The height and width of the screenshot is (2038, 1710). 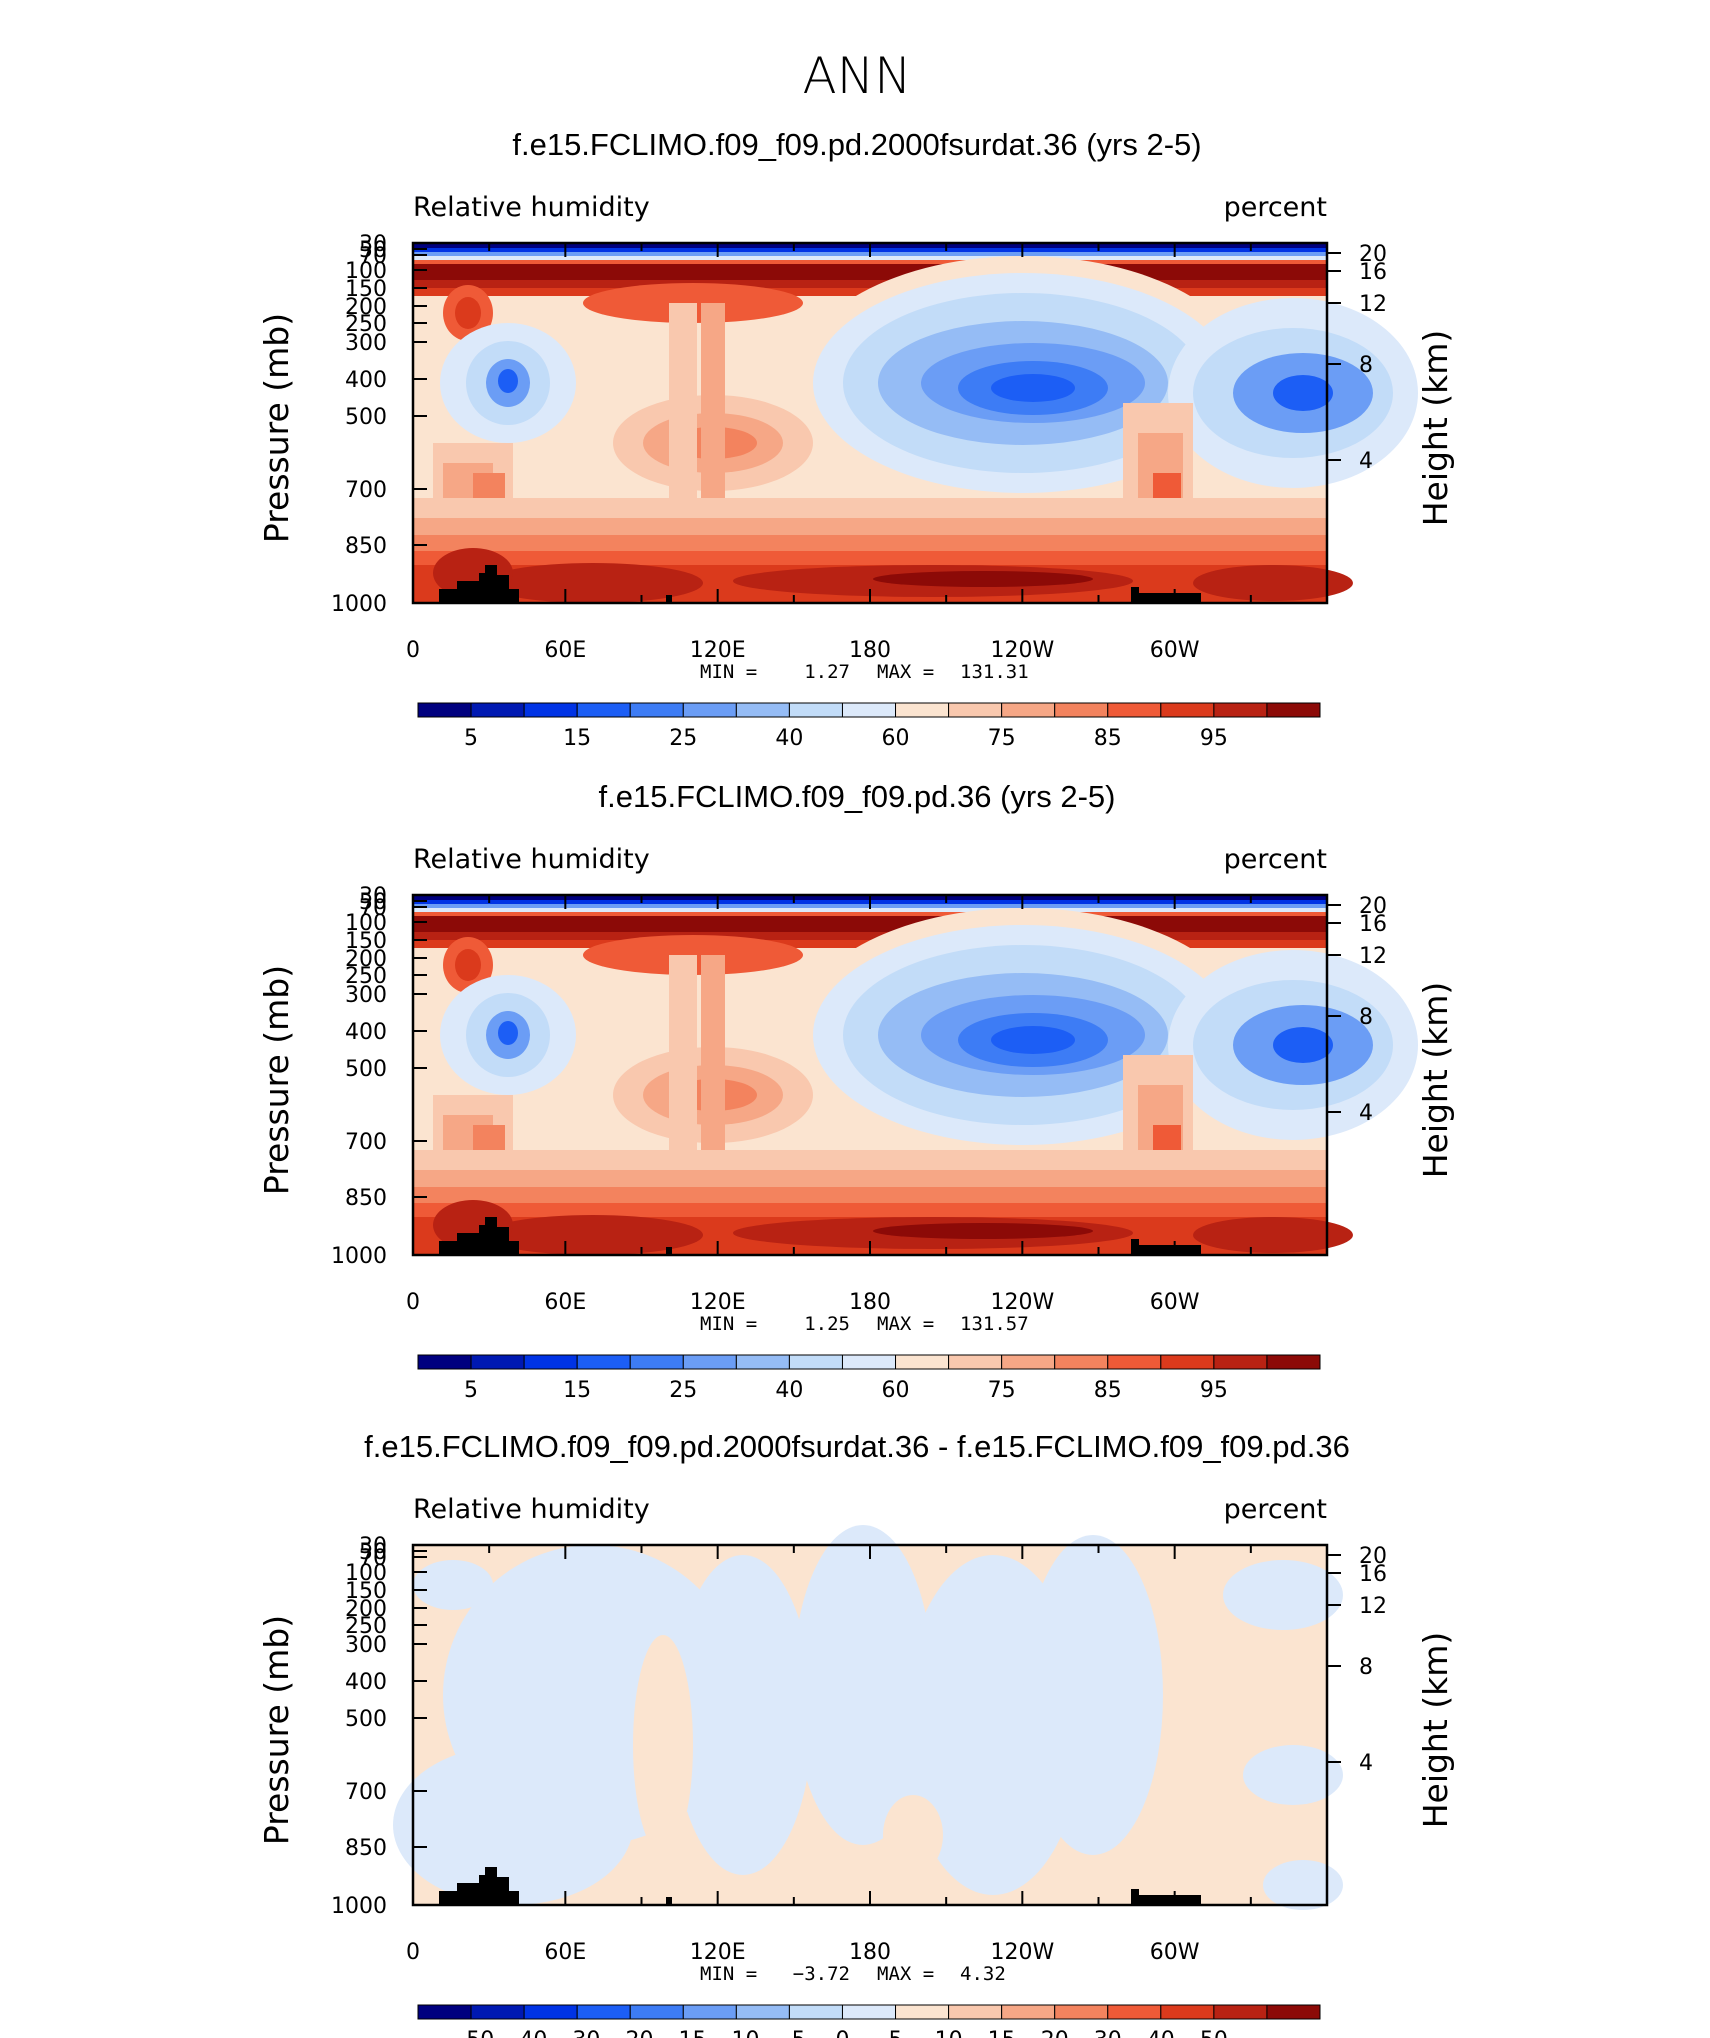 What do you see at coordinates (1002, 2033) in the screenshot?
I see `colorbar-label: 15` at bounding box center [1002, 2033].